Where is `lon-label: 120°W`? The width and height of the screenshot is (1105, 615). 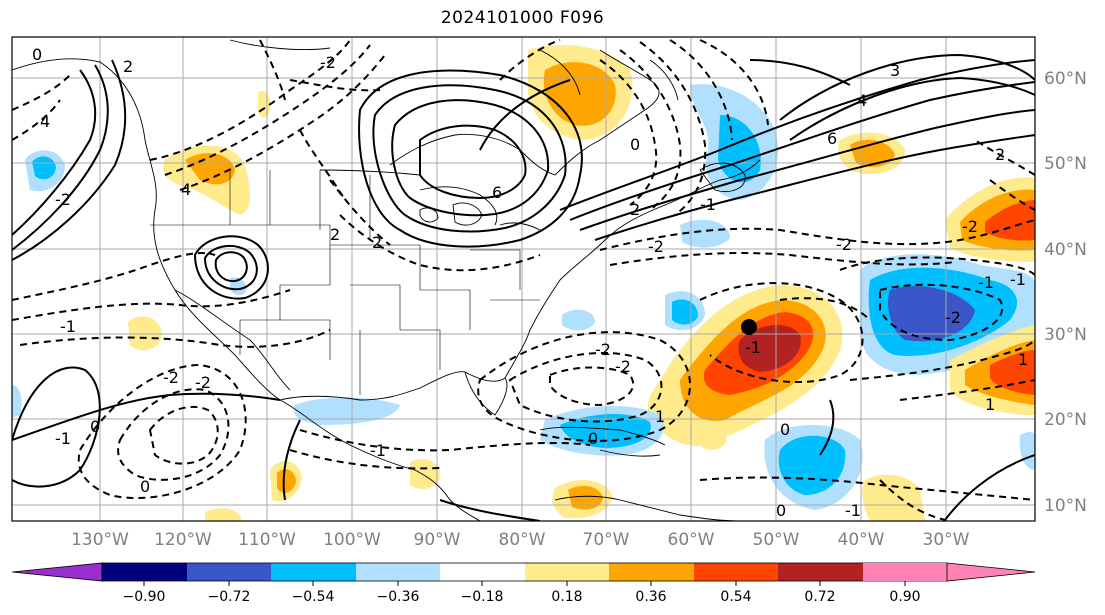 lon-label: 120°W is located at coordinates (183, 540).